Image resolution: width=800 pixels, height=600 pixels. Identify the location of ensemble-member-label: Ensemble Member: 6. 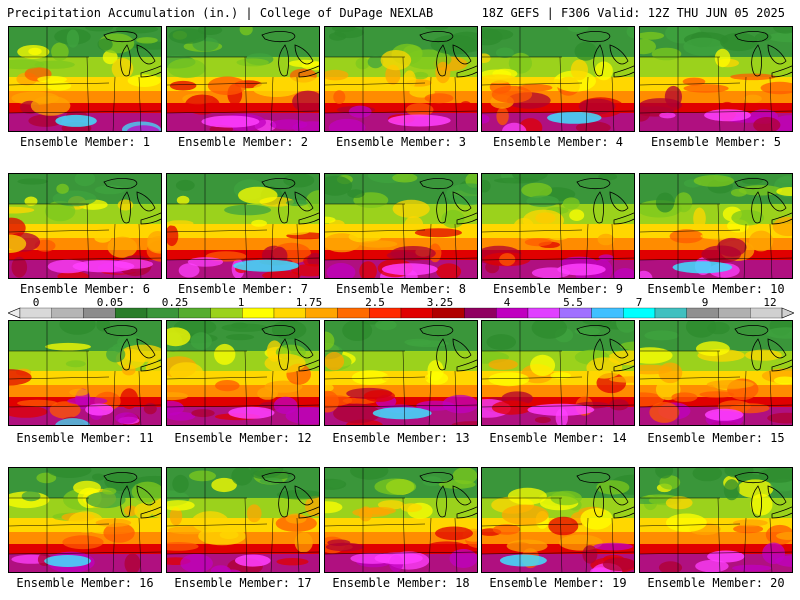
(85, 289).